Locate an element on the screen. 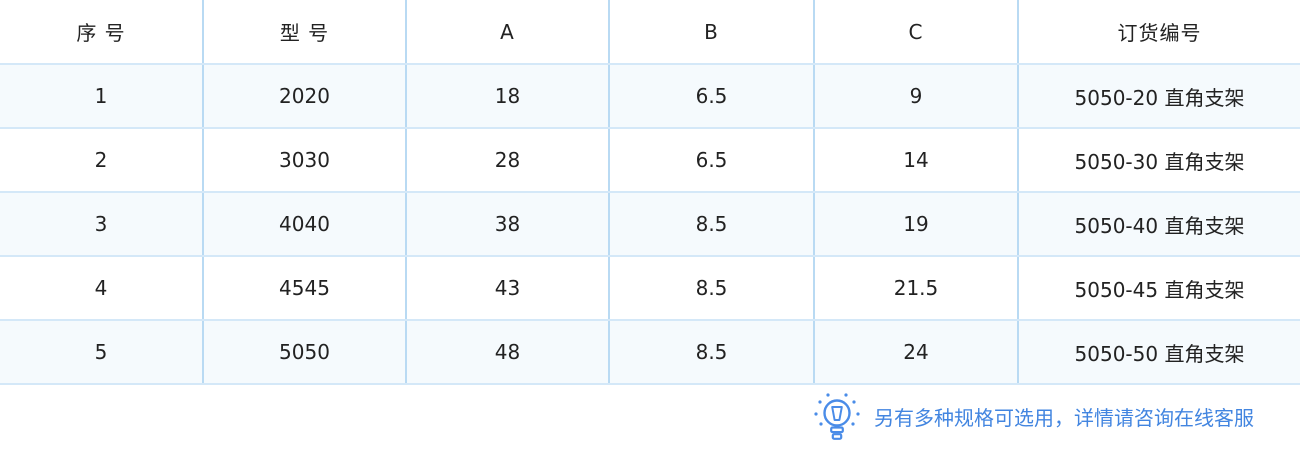  cell-dim-a: 38 is located at coordinates (508, 224).